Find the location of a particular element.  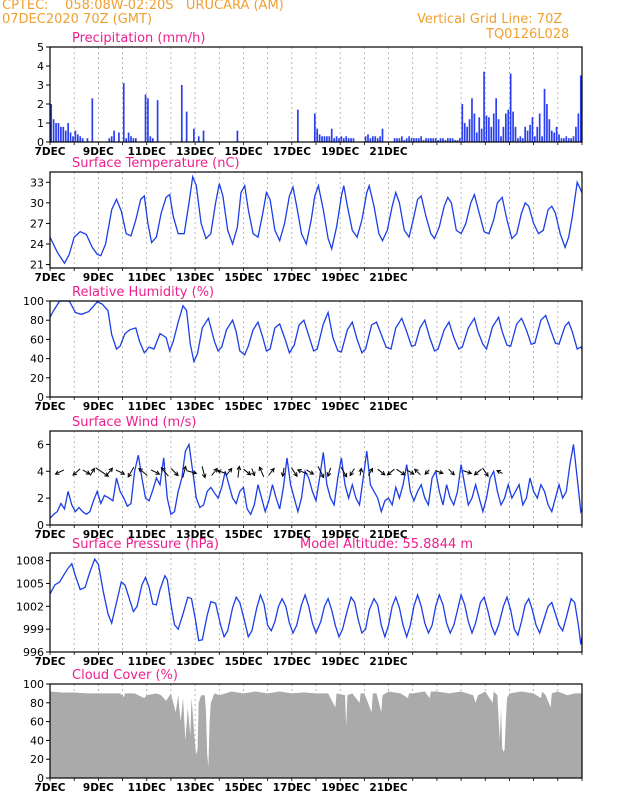

y-tick-label: 1002 is located at coordinates (30, 606).